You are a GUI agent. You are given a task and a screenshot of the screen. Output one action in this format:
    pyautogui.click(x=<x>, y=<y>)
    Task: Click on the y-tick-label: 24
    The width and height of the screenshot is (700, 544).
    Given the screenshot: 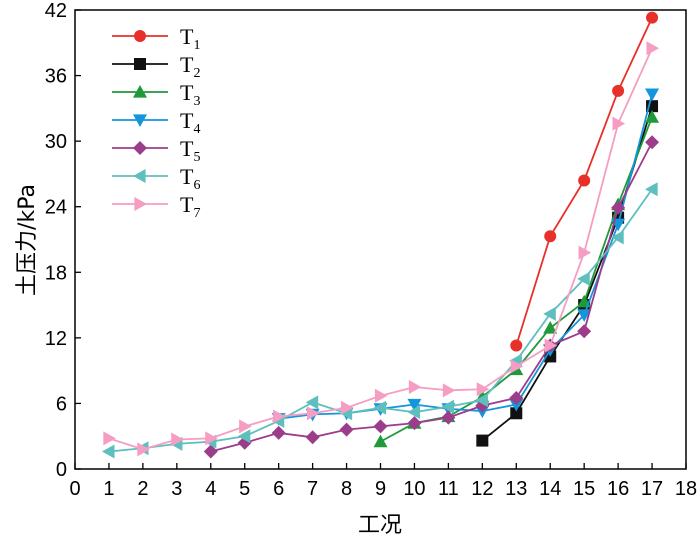 What is the action you would take?
    pyautogui.click(x=56, y=208)
    